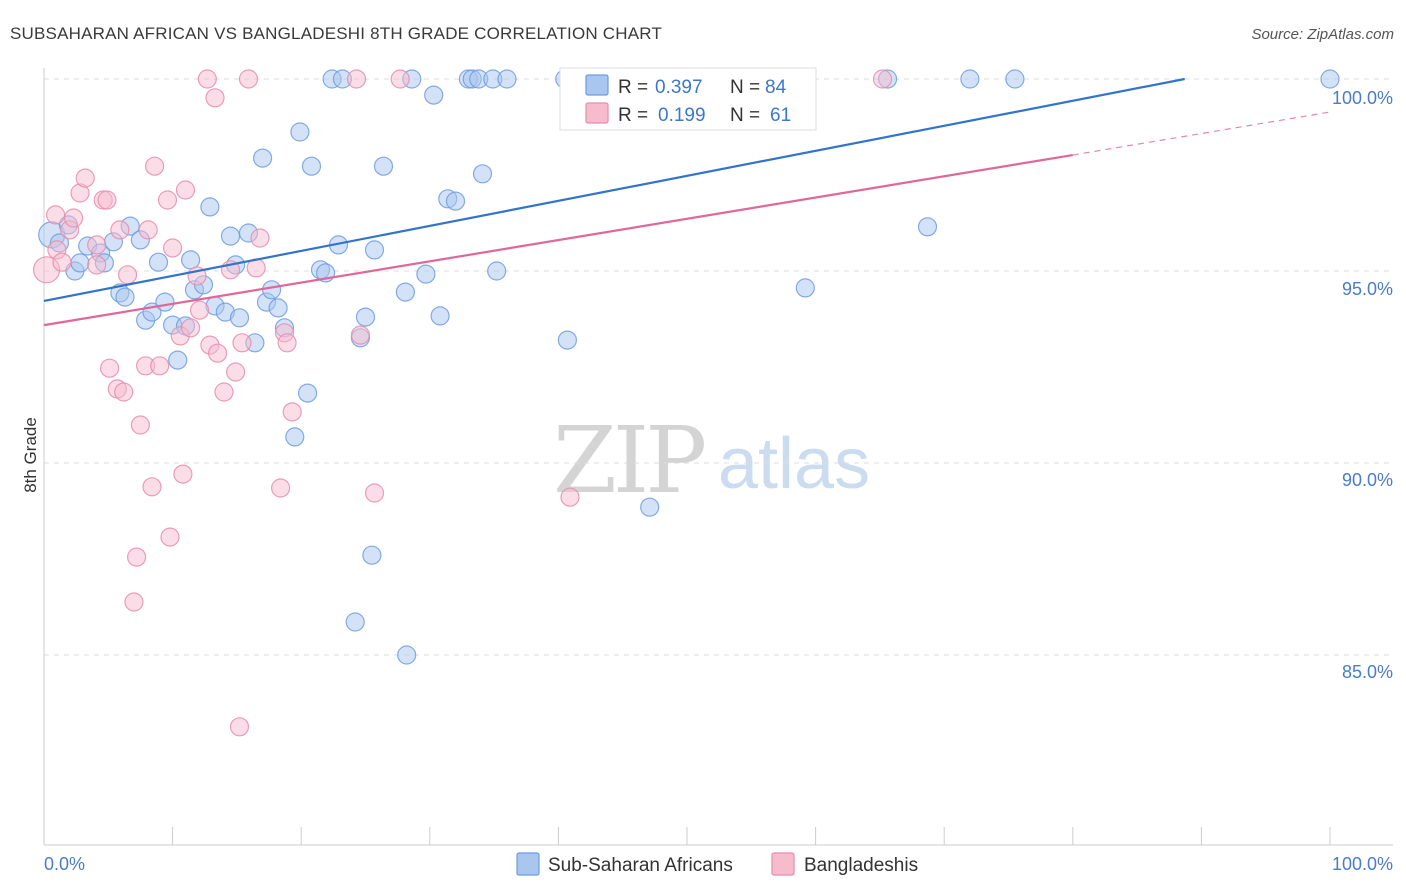 This screenshot has width=1406, height=892. I want to click on pink-trend-line, so click(558, 240).